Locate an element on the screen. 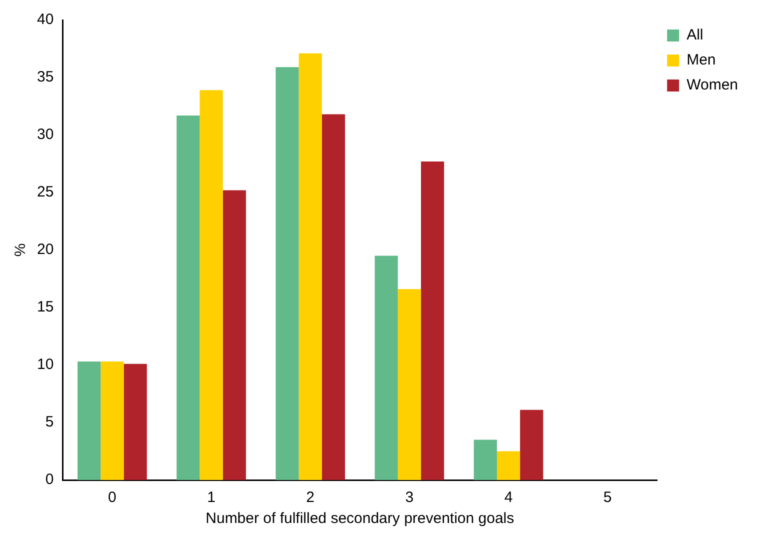  x-tick-label: 0 is located at coordinates (112, 497).